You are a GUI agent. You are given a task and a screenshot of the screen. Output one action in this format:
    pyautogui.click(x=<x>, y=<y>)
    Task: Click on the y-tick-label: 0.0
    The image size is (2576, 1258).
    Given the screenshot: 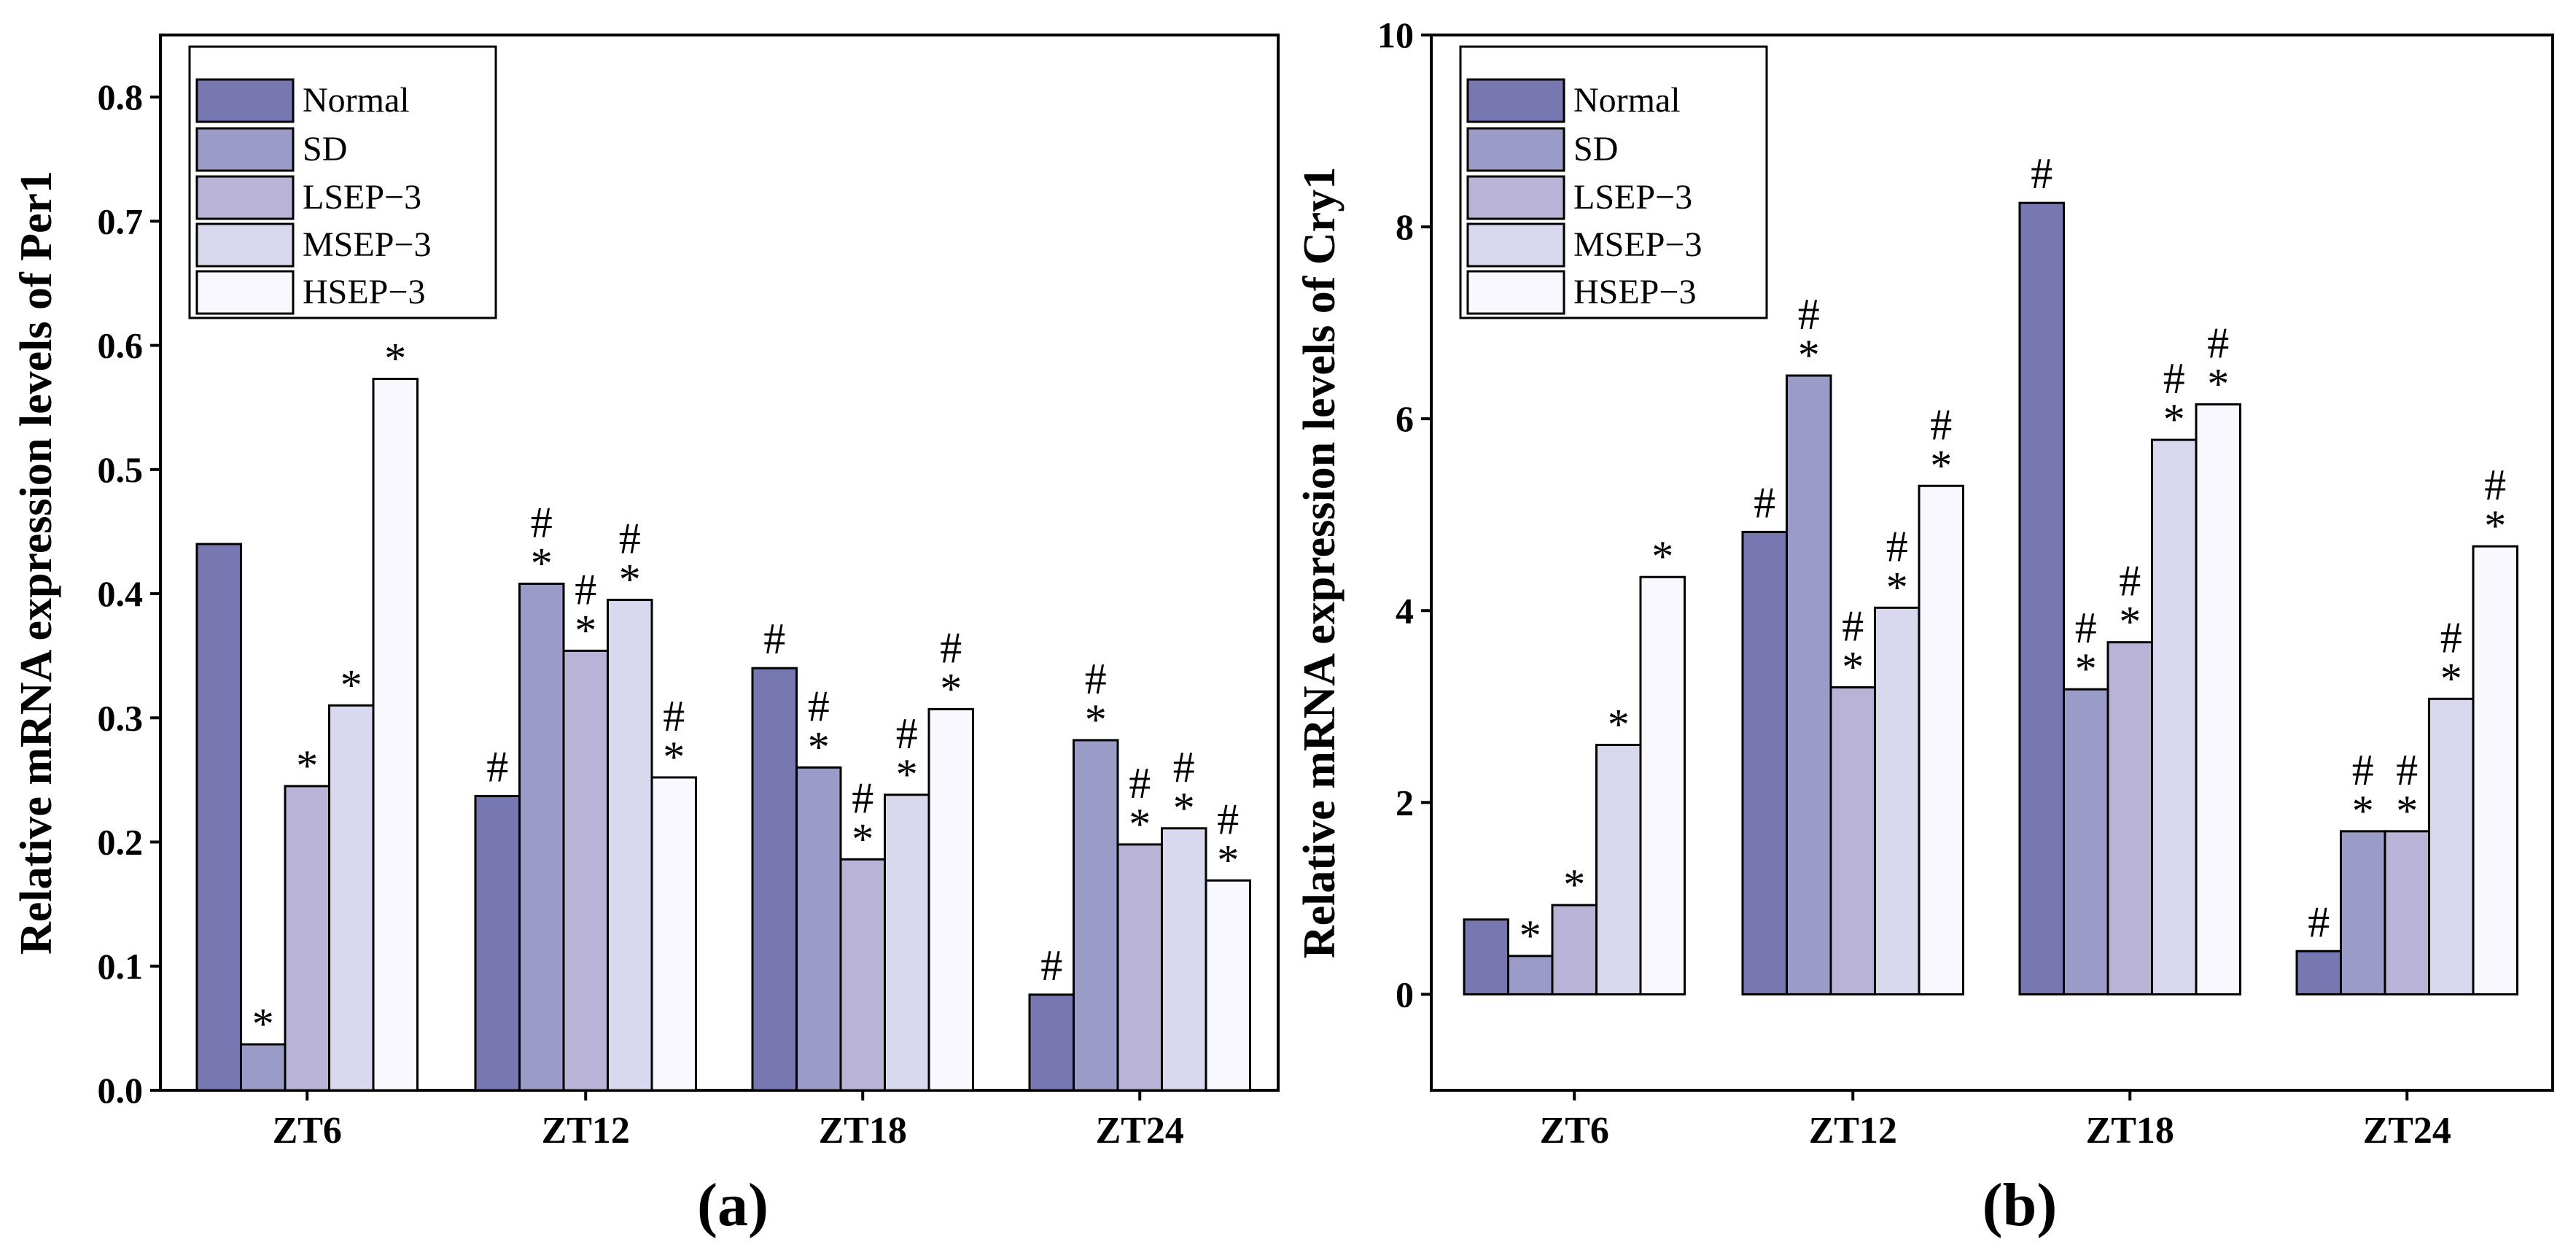 What is the action you would take?
    pyautogui.click(x=121, y=1090)
    